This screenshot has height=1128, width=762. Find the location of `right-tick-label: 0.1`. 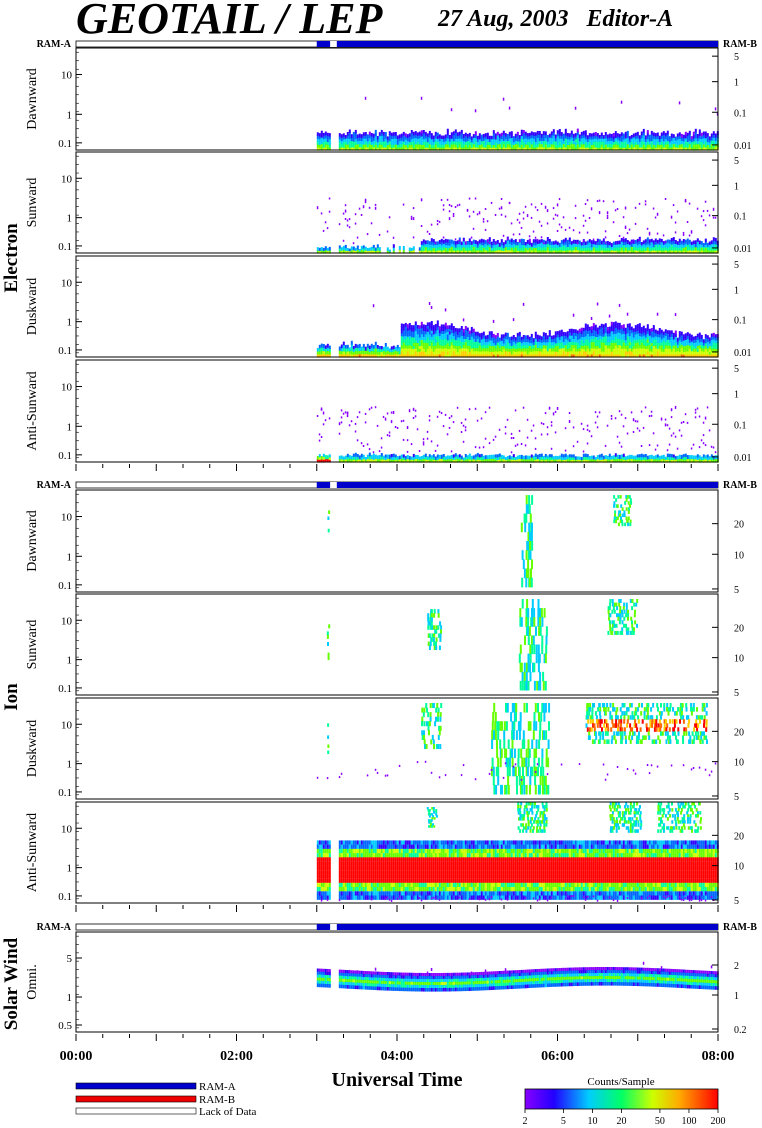

right-tick-label: 0.1 is located at coordinates (740, 425).